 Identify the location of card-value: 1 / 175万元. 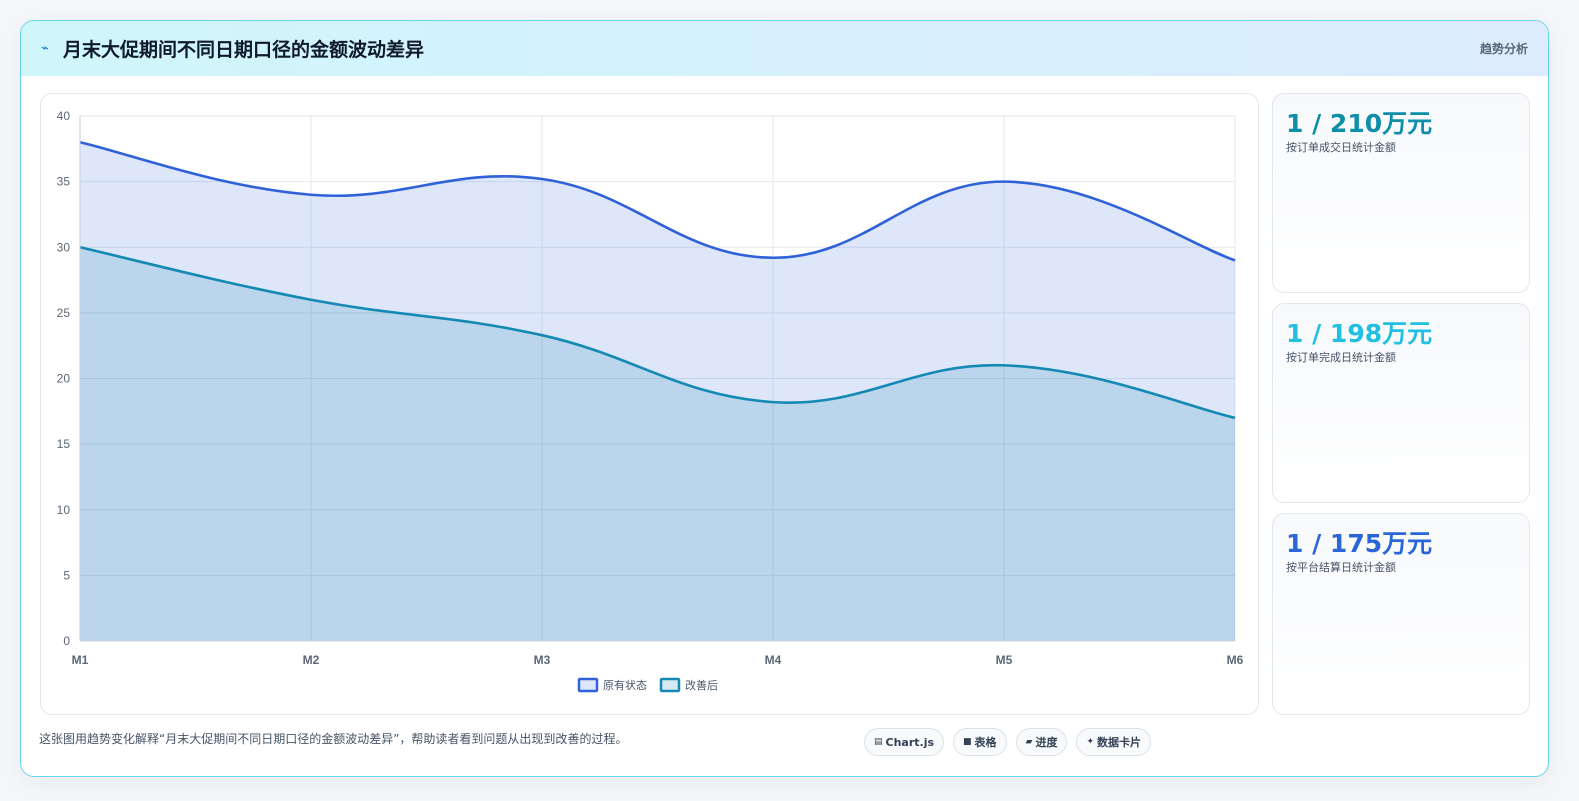
(1359, 543).